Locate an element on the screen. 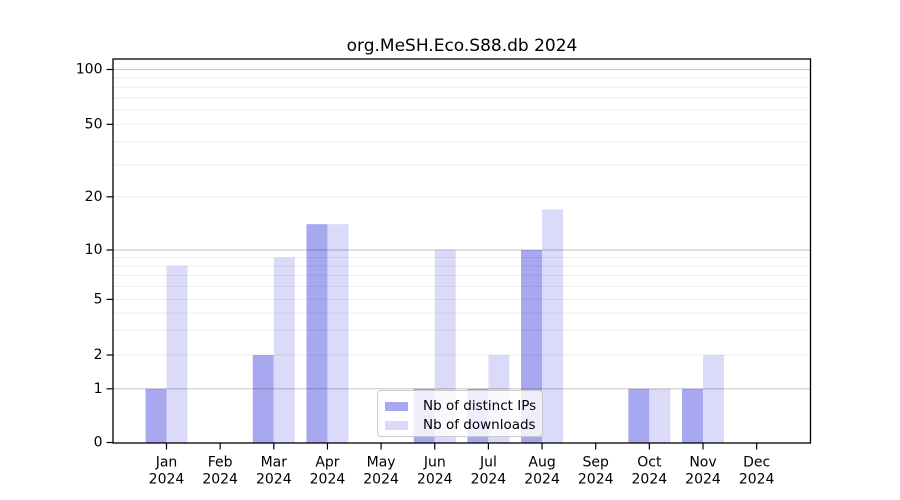  bar-nb-of-downloads-mar is located at coordinates (284, 350).